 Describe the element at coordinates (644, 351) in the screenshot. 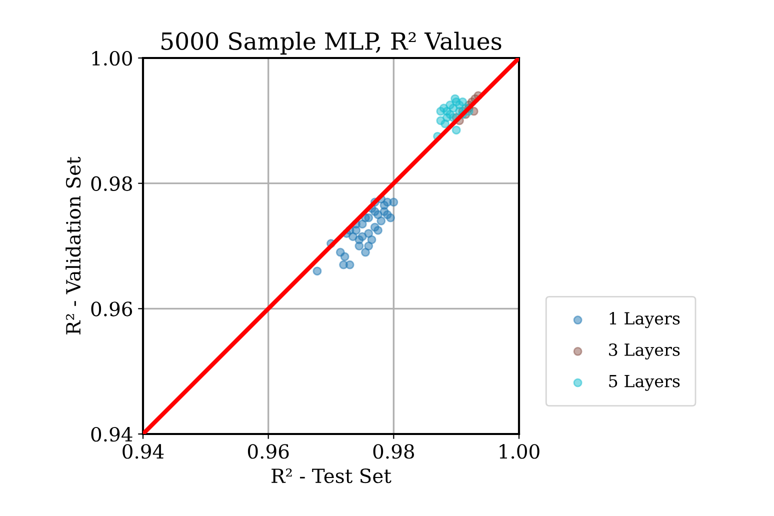

I see `legend-label: 3 Layers` at that location.